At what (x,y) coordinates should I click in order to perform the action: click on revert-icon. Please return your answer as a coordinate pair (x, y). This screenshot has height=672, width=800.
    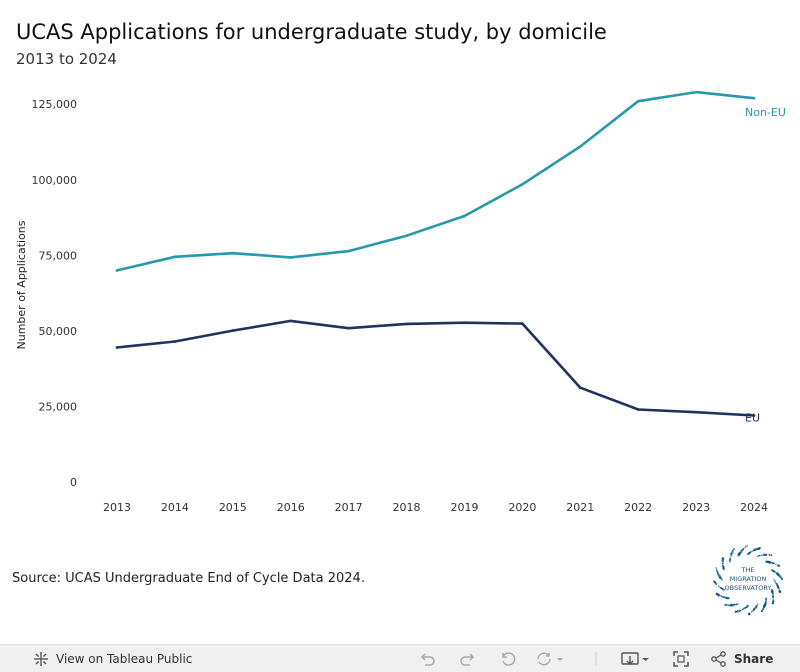
    Looking at the image, I should click on (509, 658).